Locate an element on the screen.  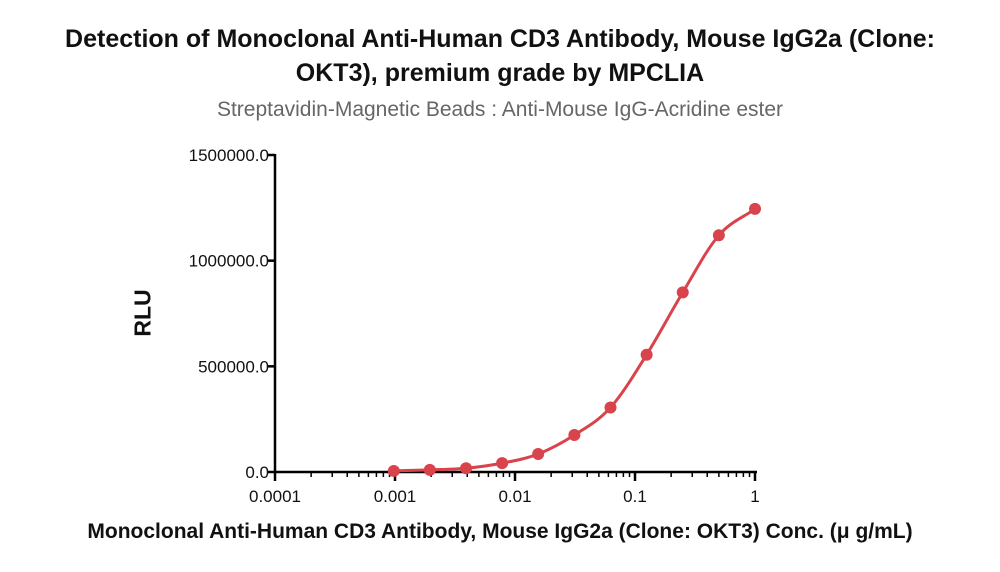
x-tick-label: 0.001 is located at coordinates (395, 496).